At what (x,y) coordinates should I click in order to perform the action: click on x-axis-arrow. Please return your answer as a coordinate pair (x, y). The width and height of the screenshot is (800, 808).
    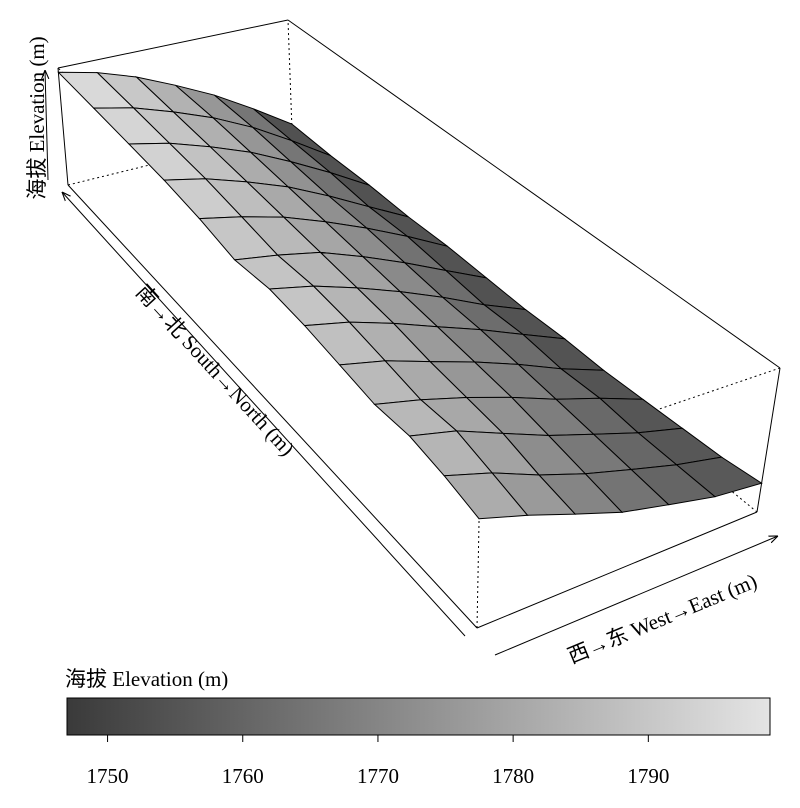
    Looking at the image, I should click on (636, 596).